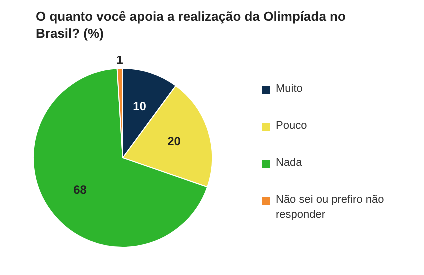 The image size is (424, 275). I want to click on legend-label: Não sei ou prefiro não responder, so click(331, 208).